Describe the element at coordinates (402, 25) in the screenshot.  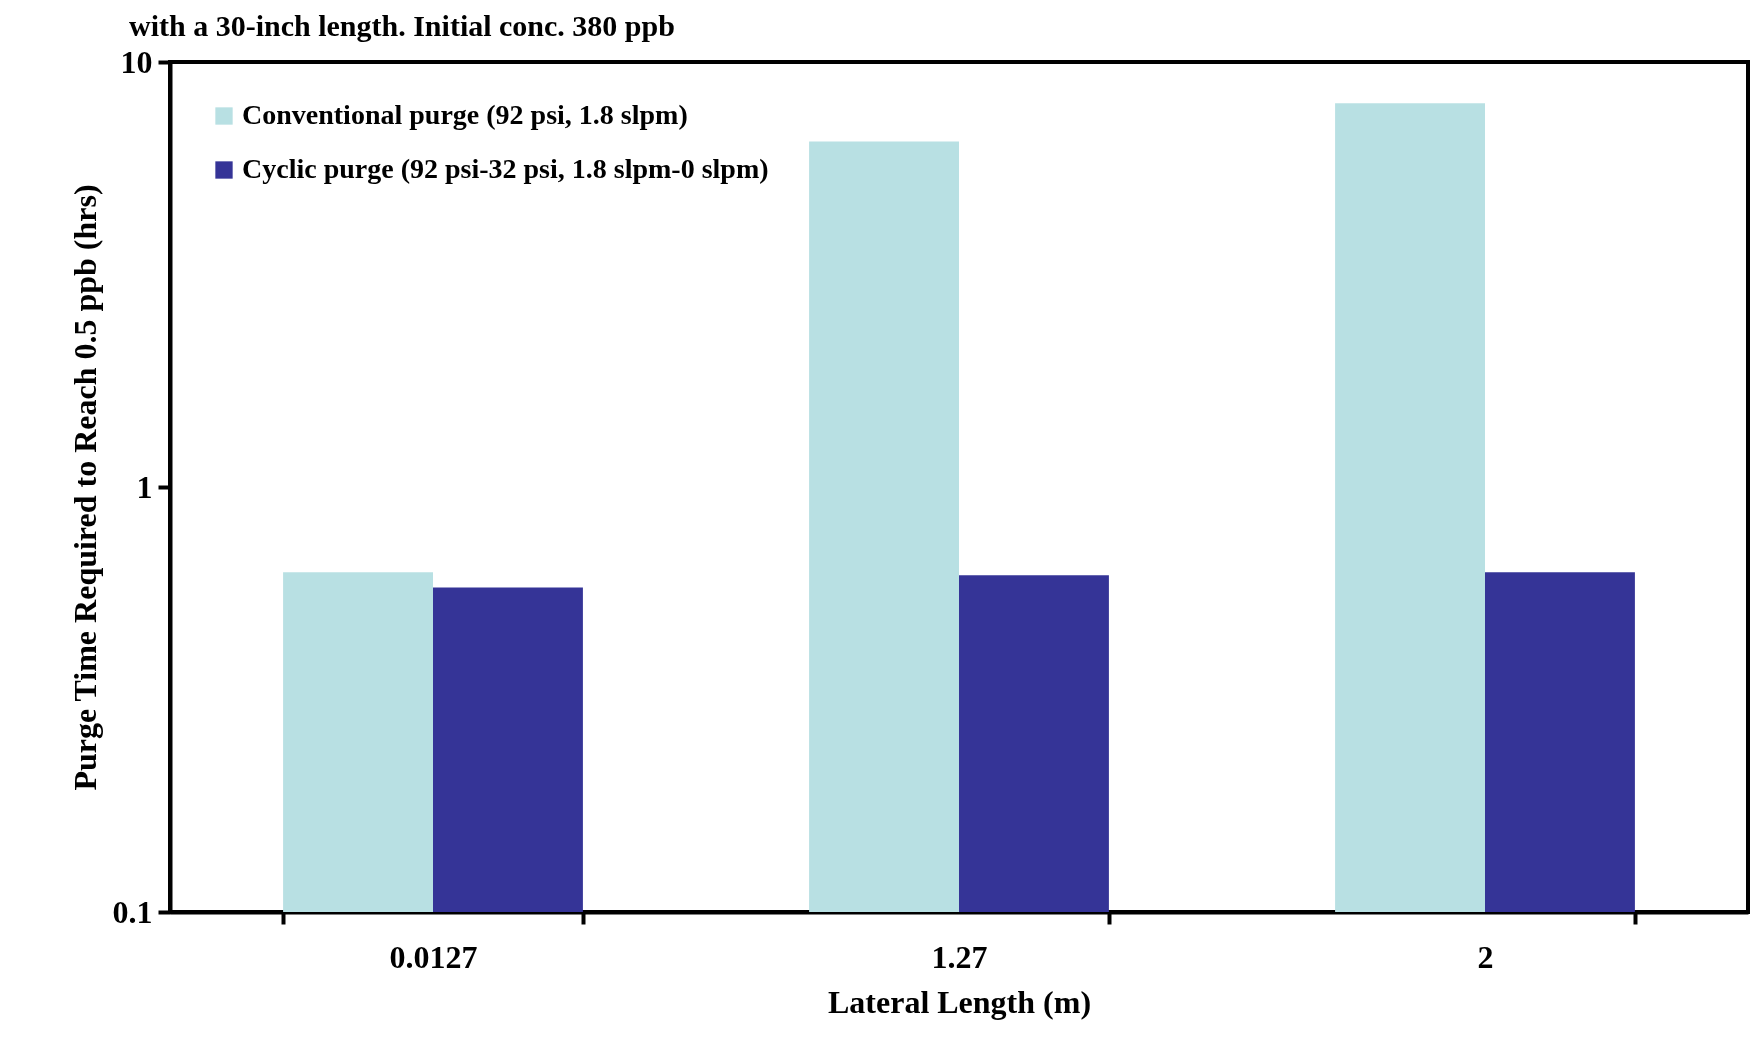
I see `chart-title: with a 30-inch length. Initial conc. 380 ppb` at that location.